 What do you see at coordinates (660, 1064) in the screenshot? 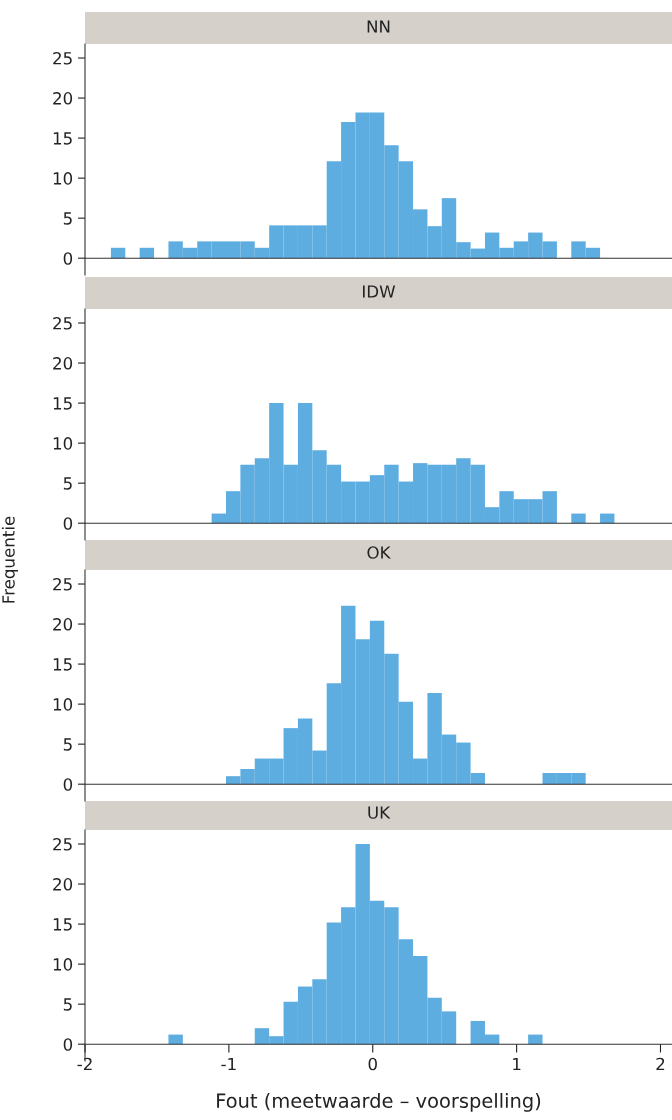
I see `x-tick-label: 2` at bounding box center [660, 1064].